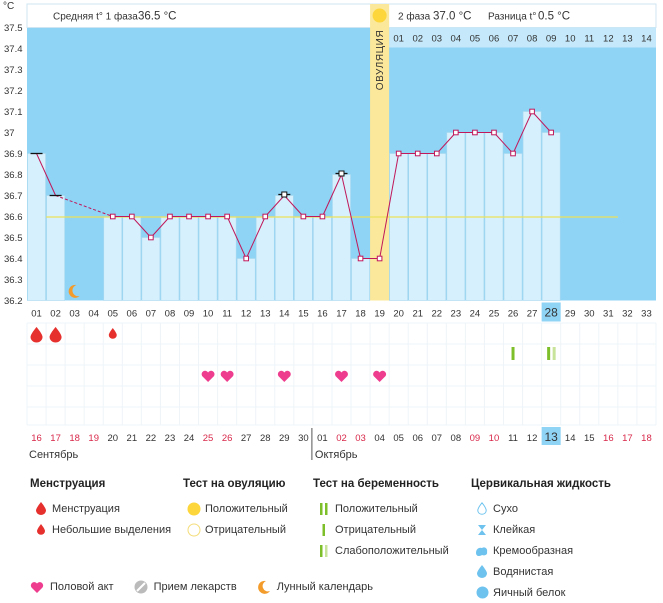 The image size is (663, 603). Describe the element at coordinates (227, 314) in the screenshot. I see `cycle-day-label: 11` at that location.